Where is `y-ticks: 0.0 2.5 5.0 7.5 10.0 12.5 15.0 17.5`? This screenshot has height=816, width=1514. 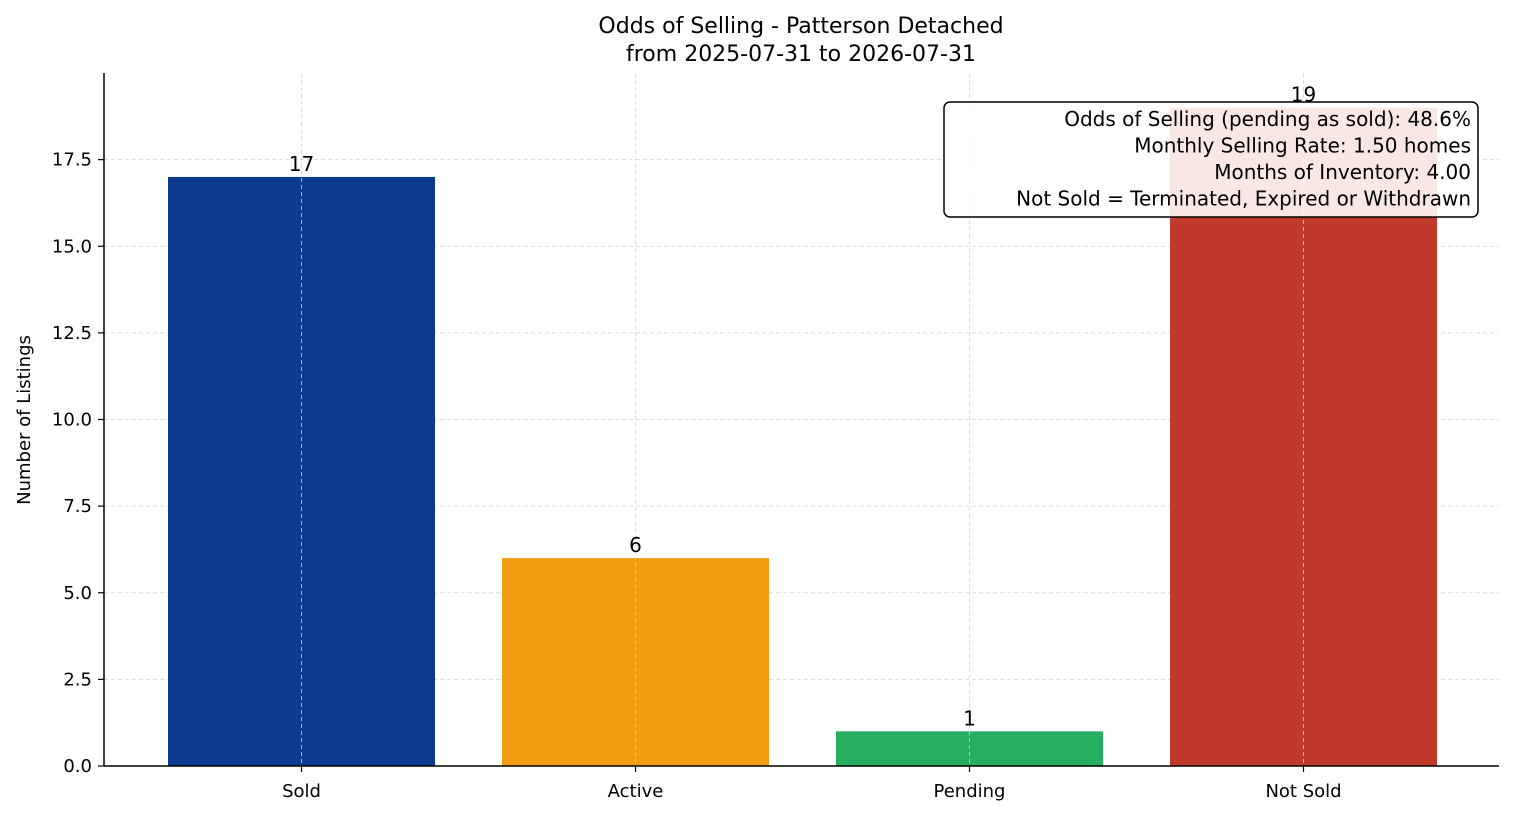 y-ticks: 0.0 2.5 5.0 7.5 10.0 12.5 15.0 17.5 is located at coordinates (78, 463).